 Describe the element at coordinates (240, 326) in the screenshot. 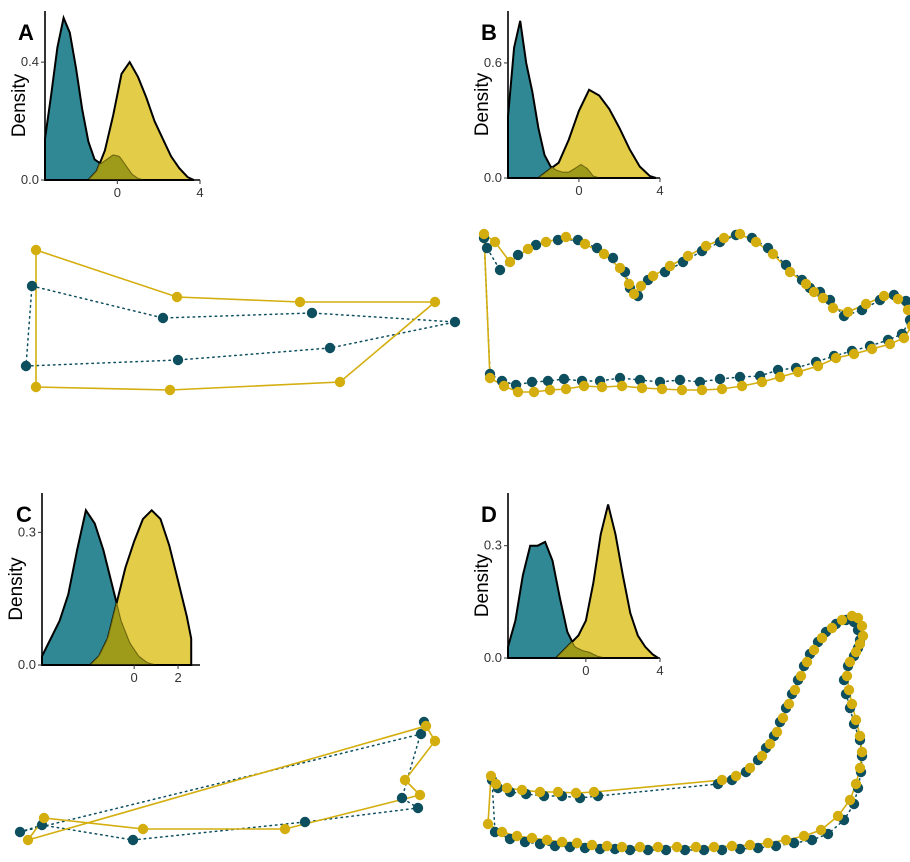

I see `teal-dotted-link` at that location.